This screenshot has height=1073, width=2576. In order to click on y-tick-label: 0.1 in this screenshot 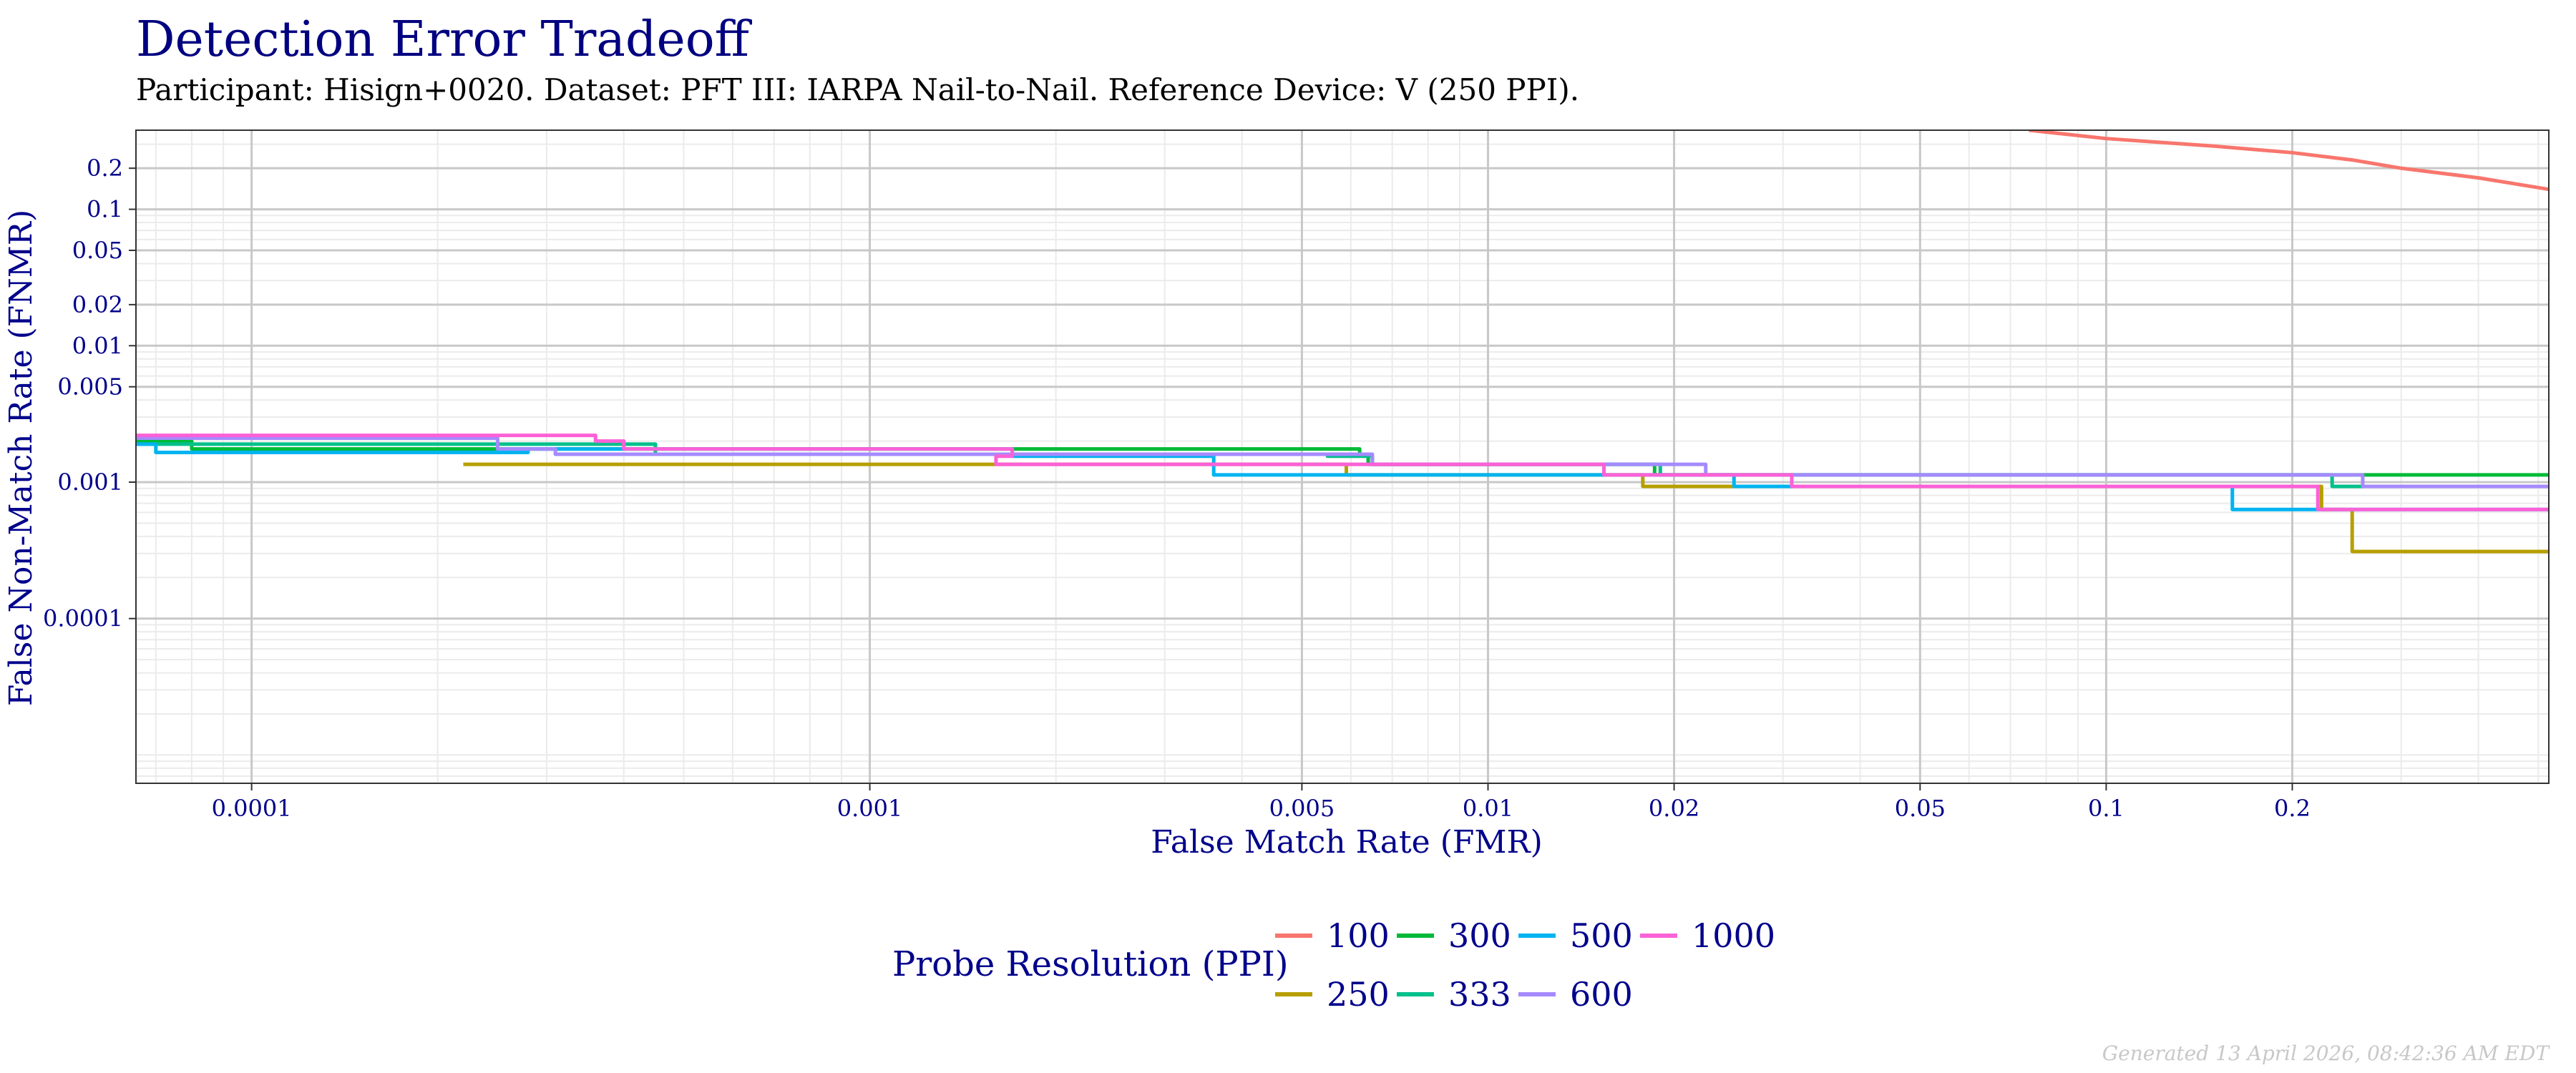, I will do `click(105, 209)`.